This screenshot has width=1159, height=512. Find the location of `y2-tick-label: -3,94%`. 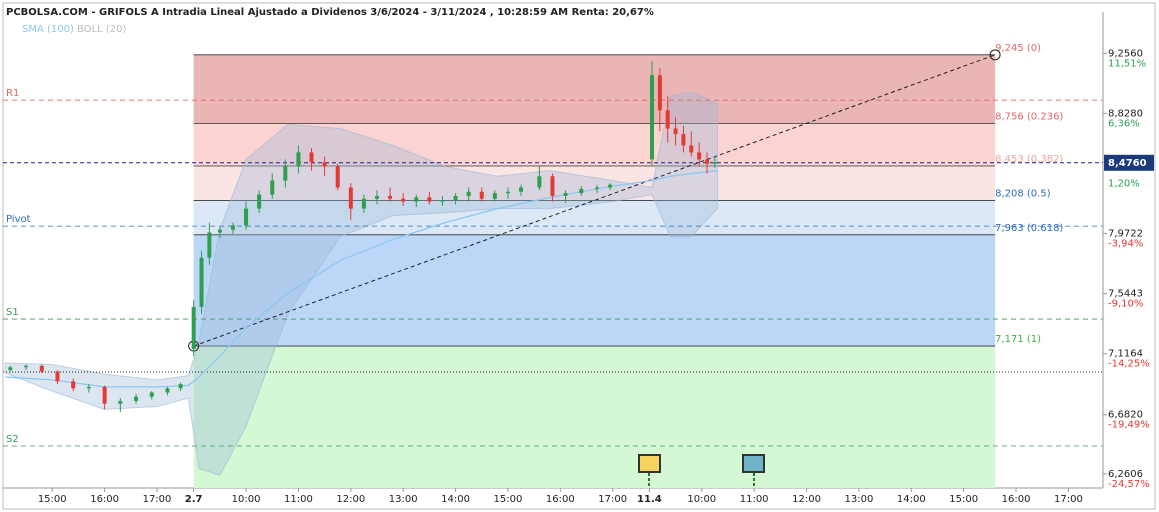

y2-tick-label: -3,94% is located at coordinates (1125, 243).